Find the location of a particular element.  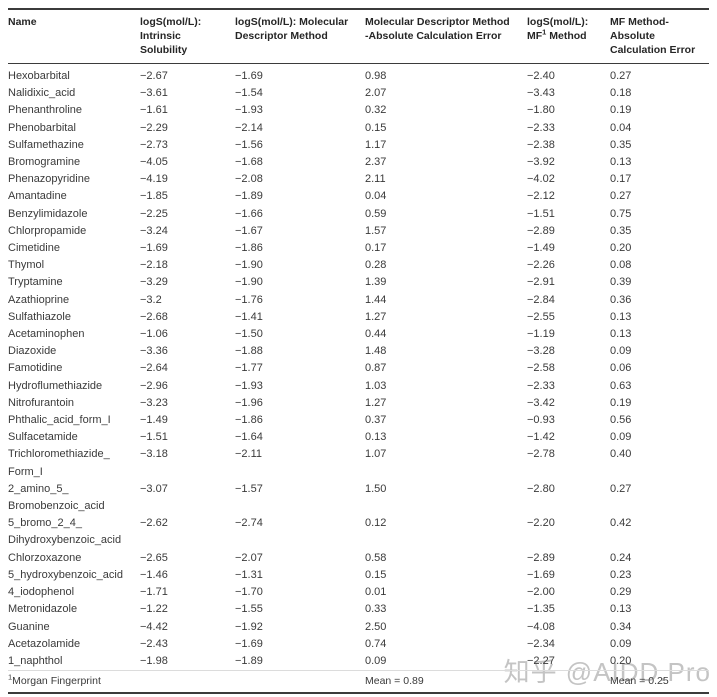

descriptor-error-cell: 1.39 is located at coordinates (376, 282).